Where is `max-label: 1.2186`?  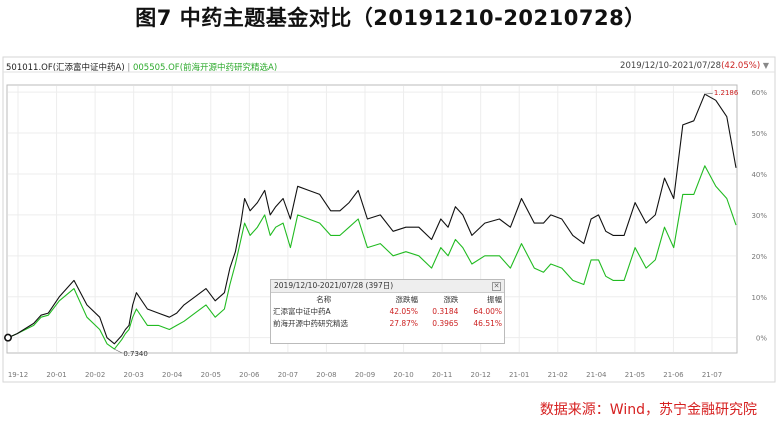 max-label: 1.2186 is located at coordinates (726, 93).